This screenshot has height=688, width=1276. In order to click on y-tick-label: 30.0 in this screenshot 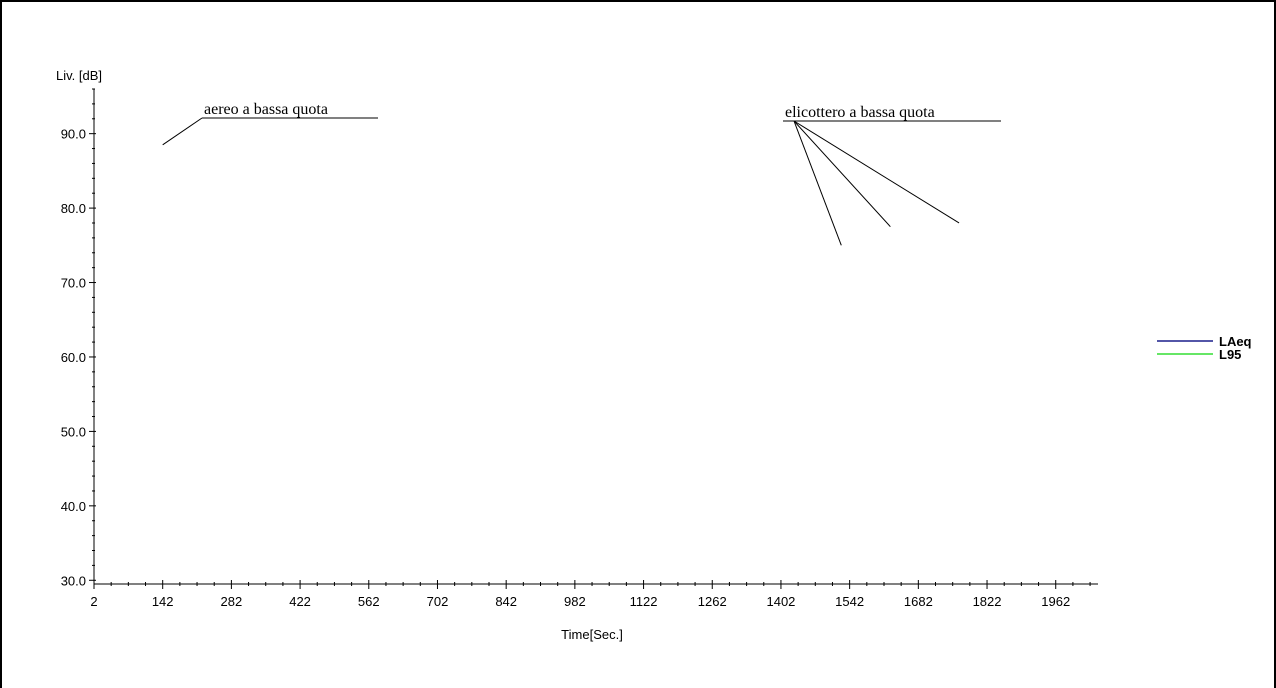, I will do `click(73, 580)`.